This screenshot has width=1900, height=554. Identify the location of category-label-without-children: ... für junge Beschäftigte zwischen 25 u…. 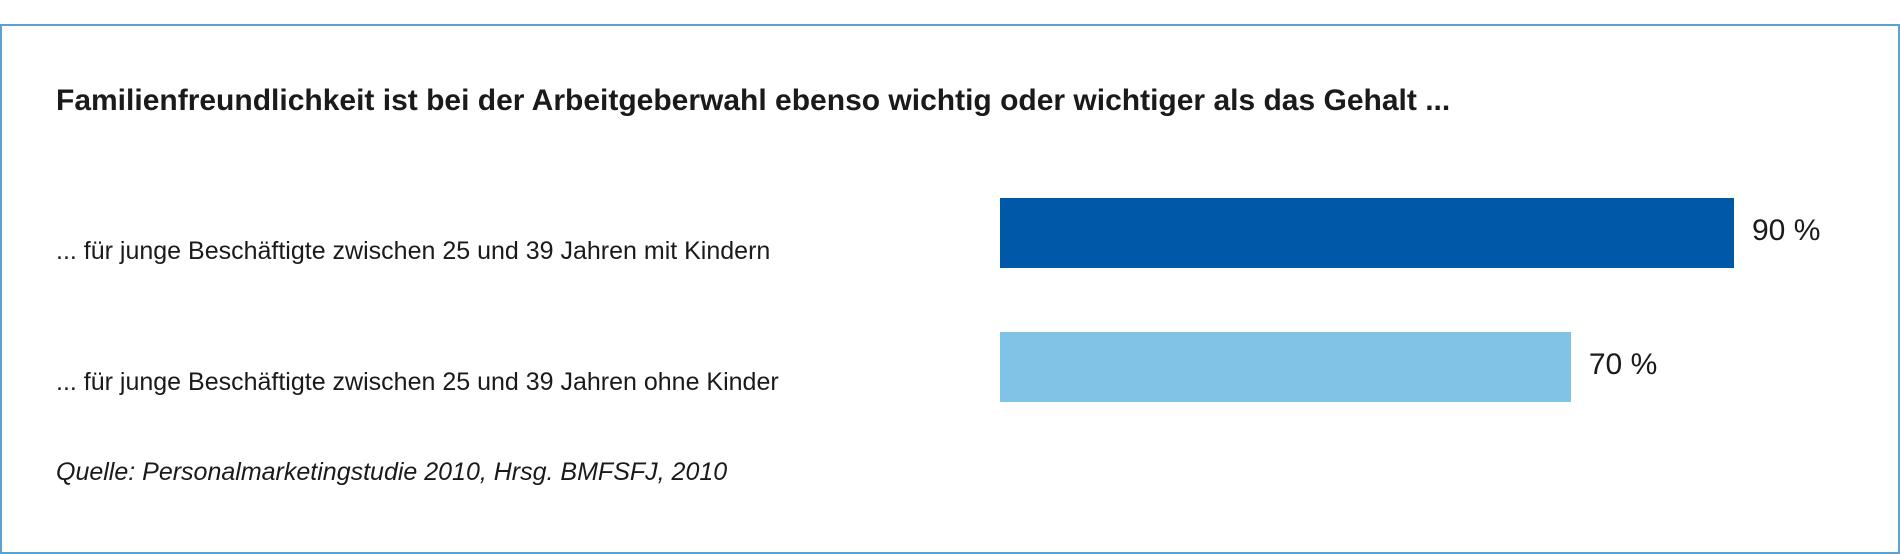
(417, 382).